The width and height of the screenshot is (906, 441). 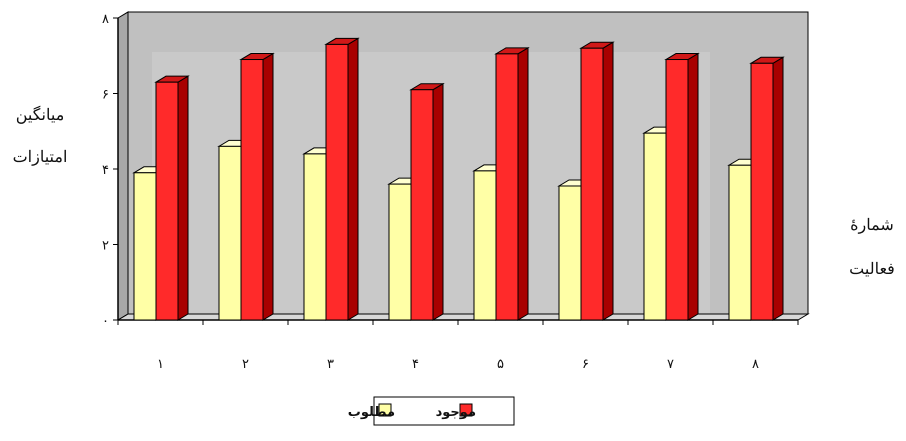 What do you see at coordinates (415, 364) in the screenshot?
I see `x-tick-label: ۴` at bounding box center [415, 364].